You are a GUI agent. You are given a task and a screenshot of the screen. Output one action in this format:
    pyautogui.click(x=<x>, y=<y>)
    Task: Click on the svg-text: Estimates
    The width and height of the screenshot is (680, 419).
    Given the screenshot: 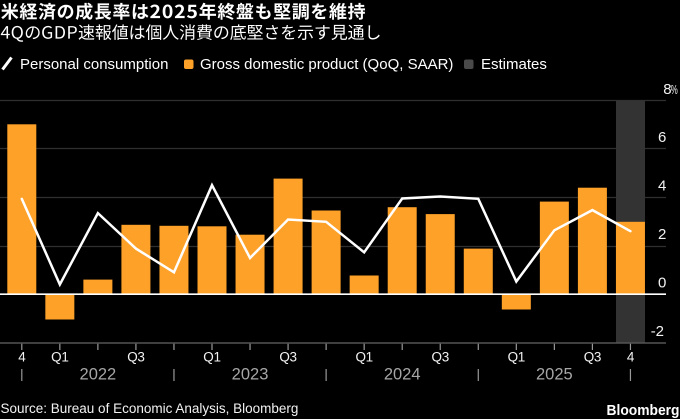 What is the action you would take?
    pyautogui.click(x=514, y=64)
    